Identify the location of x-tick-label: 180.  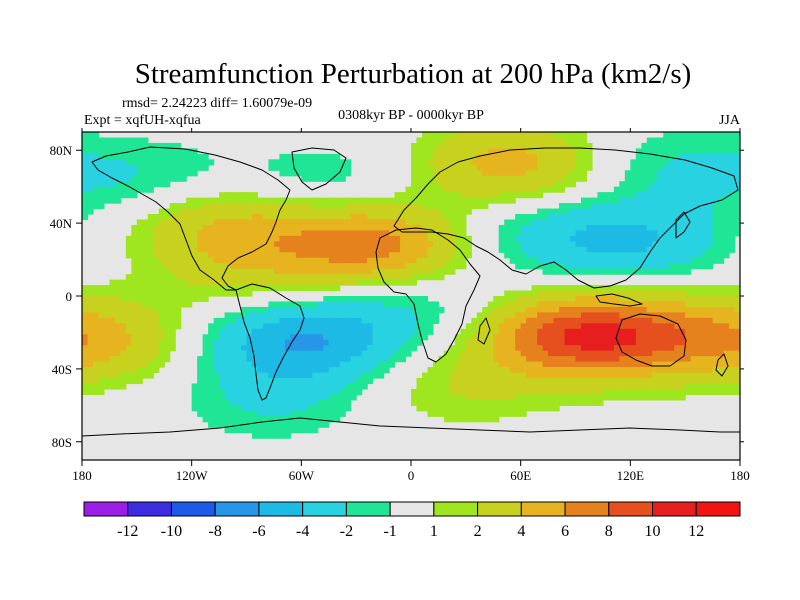
(740, 475).